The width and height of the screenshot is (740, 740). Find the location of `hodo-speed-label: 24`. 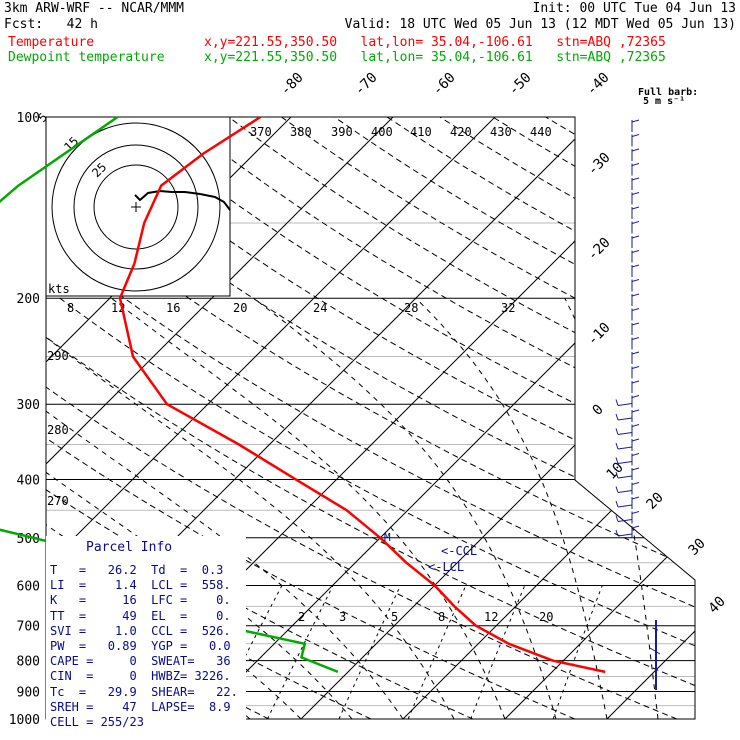

hodo-speed-label: 24 is located at coordinates (320, 308).